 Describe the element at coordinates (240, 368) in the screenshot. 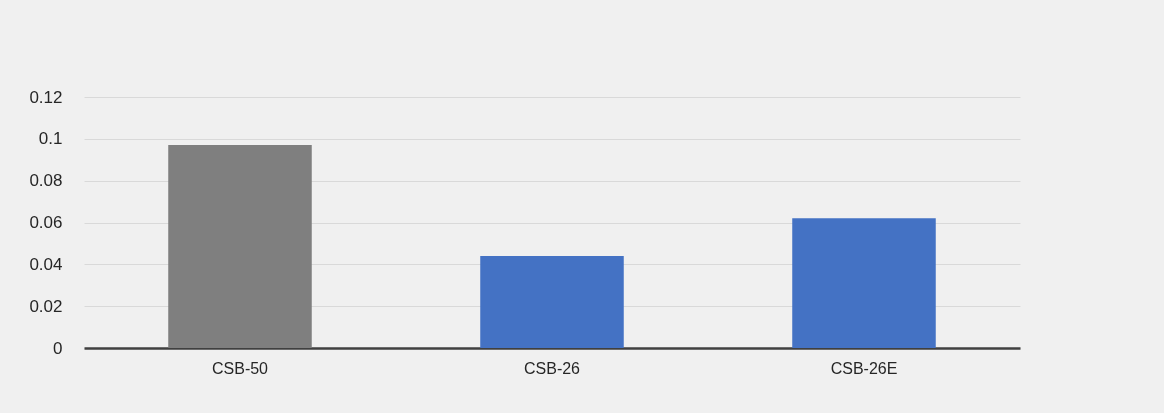

I see `x-tick-label: CSB-50` at that location.